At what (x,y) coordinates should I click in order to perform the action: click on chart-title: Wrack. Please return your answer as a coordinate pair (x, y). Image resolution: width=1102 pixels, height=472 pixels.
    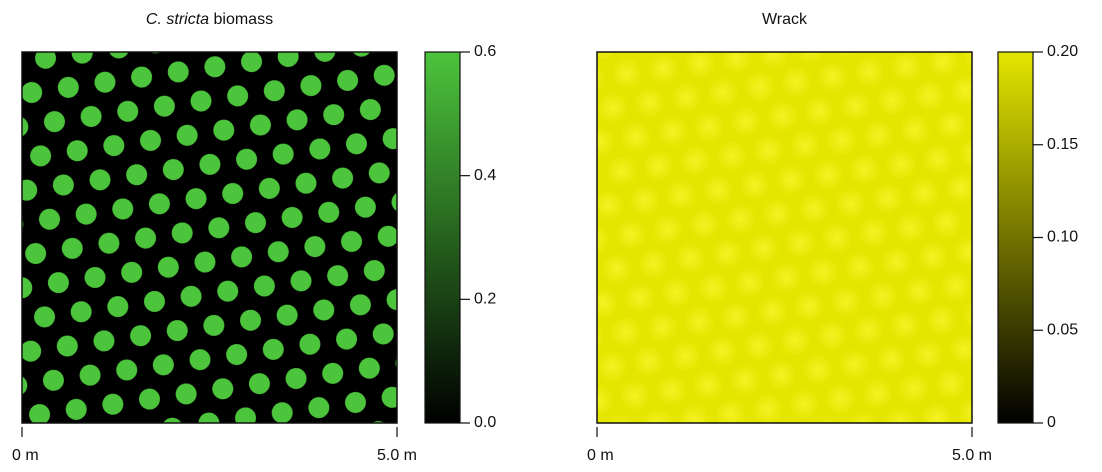
    Looking at the image, I should click on (785, 19).